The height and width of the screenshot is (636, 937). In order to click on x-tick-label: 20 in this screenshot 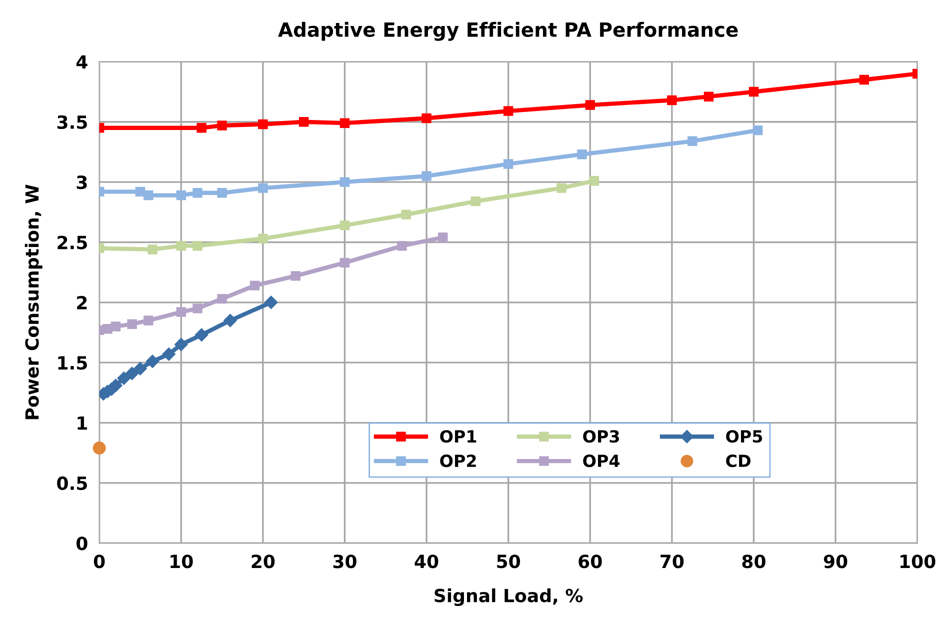, I will do `click(263, 561)`.